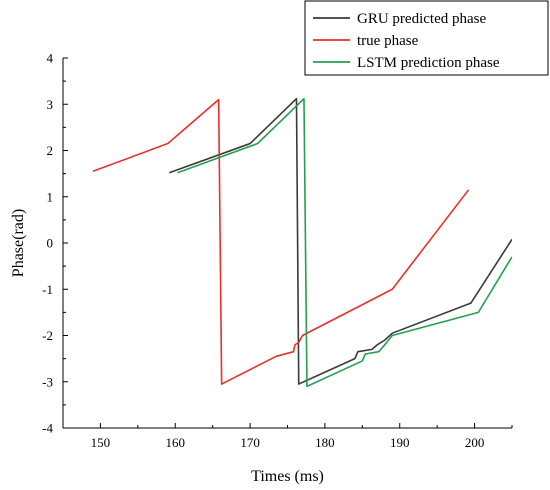 The height and width of the screenshot is (490, 550). I want to click on x-tick-label: 190, so click(400, 442).